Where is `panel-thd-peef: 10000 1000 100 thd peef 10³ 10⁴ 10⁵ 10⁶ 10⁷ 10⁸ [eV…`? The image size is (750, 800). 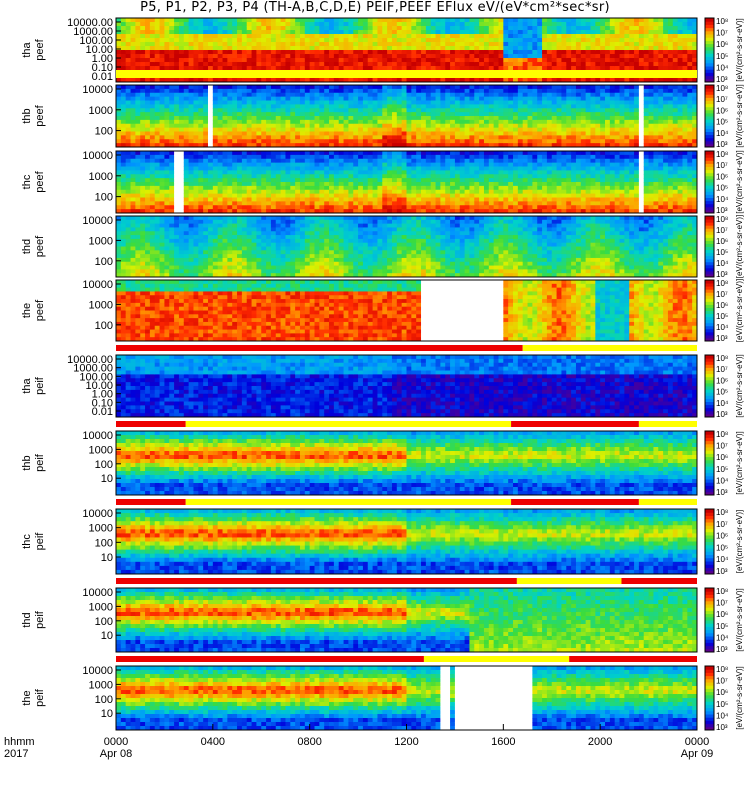
panel-thd-peef: 10000 1000 100 thd peef 10³ 10⁴ 10⁵ 10⁶ 10⁷ 10⁸ [eV… is located at coordinates (382, 247).